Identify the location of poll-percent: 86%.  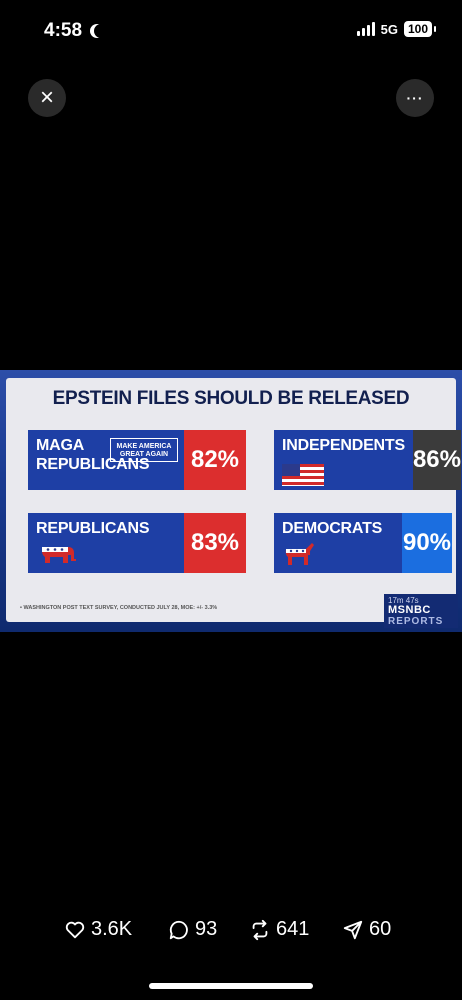
(436, 460).